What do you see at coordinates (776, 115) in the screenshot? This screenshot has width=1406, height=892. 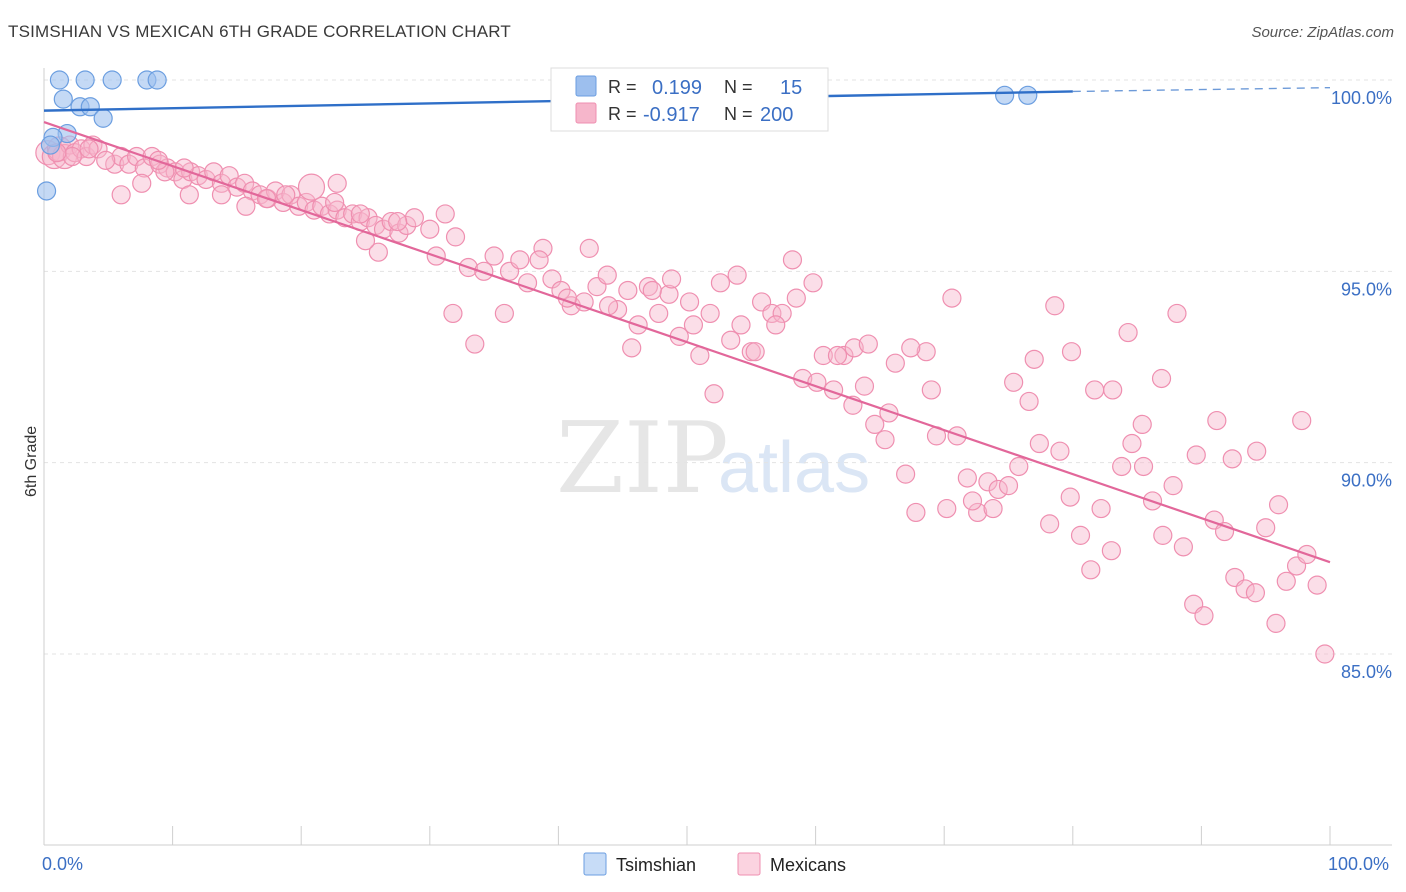 I see `legend-n-value-mexicans: 200` at bounding box center [776, 115].